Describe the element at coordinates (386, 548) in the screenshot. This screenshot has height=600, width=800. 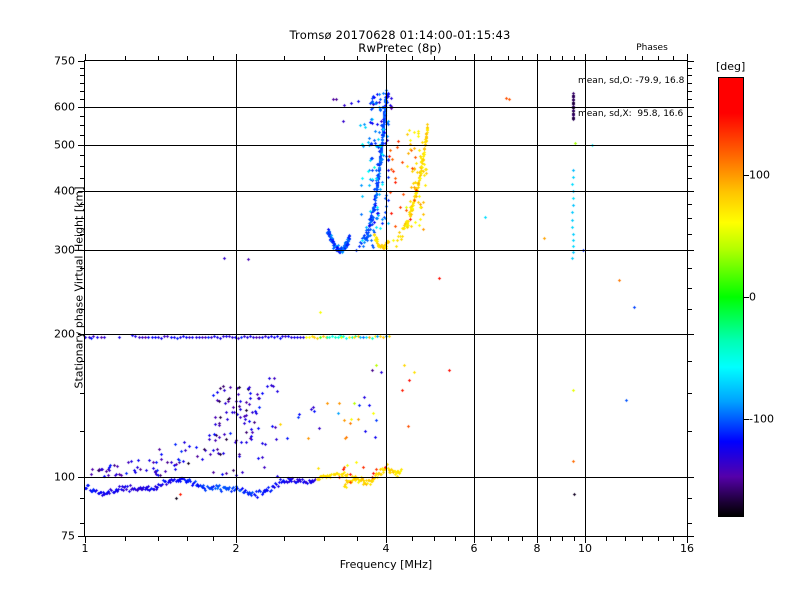
I see `x-axis-tick-label: 4` at that location.